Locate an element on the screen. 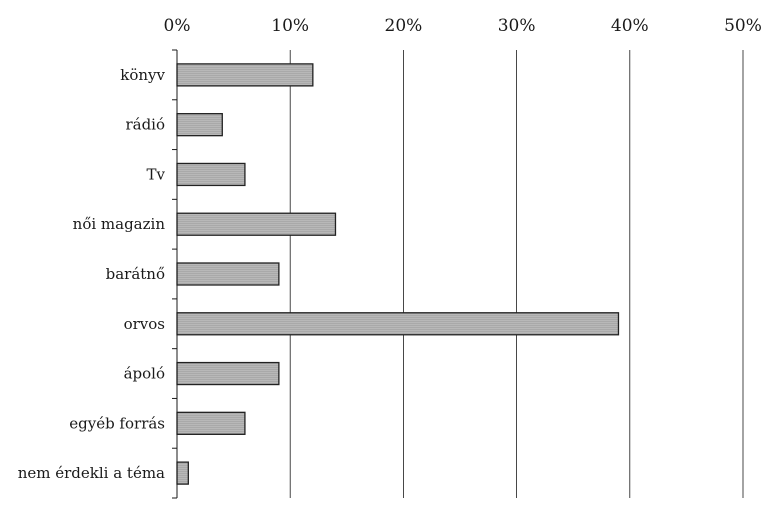 Image resolution: width=767 pixels, height=507 pixels. x-tick-label: 30% is located at coordinates (517, 26).